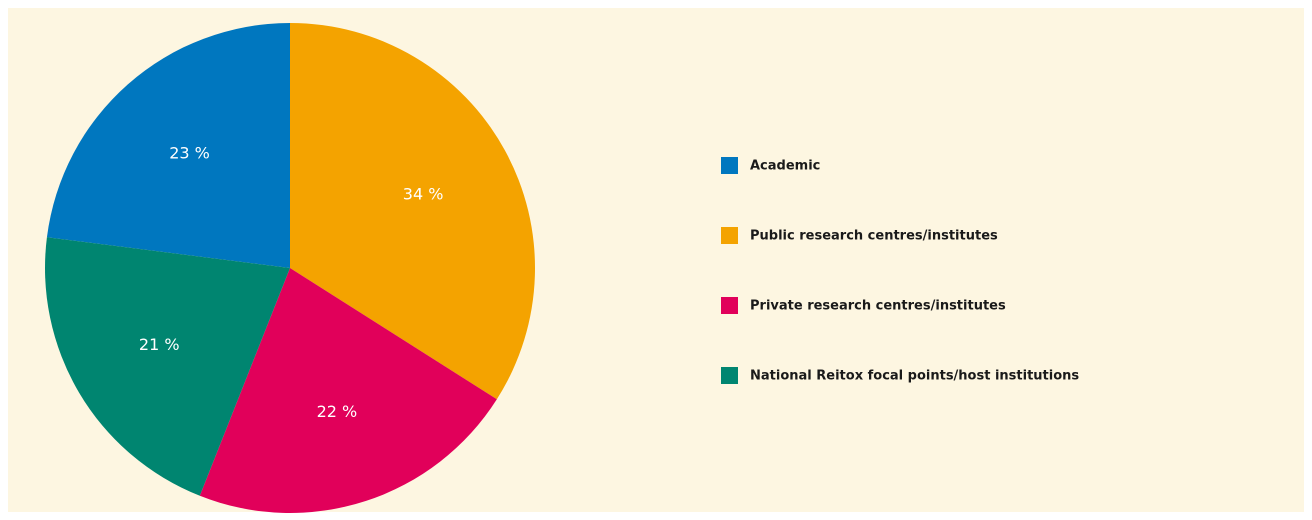  I want to click on value-label: 22 %, so click(337, 411).